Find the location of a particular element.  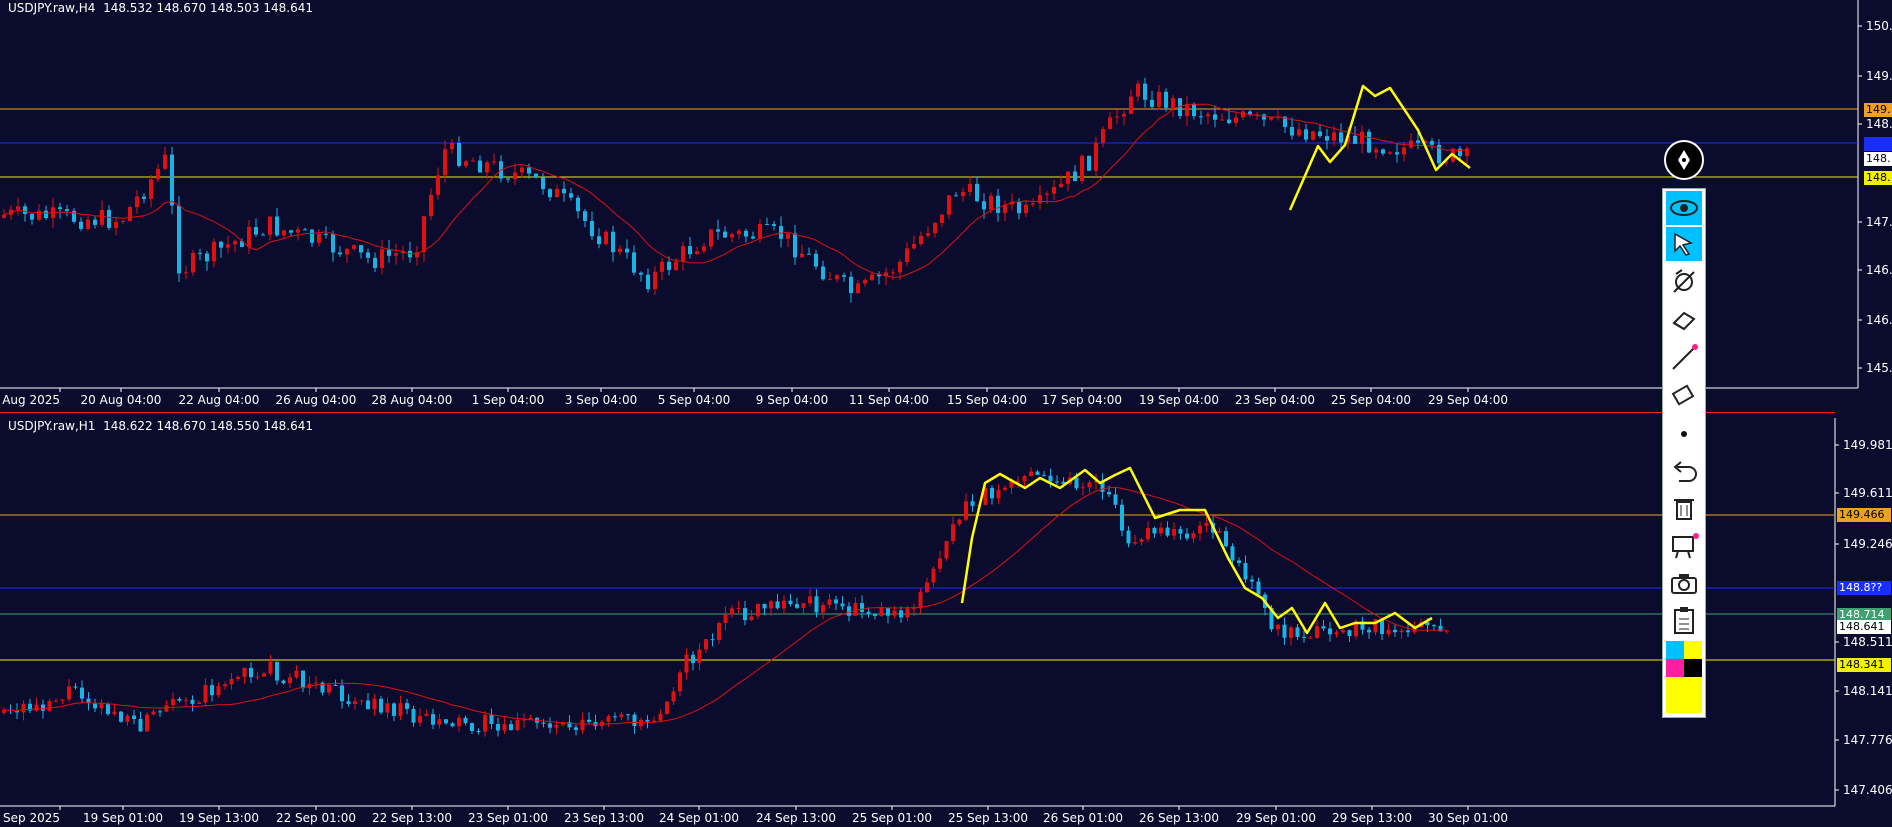

time-tick-label: 24 Sep 01:00 is located at coordinates (699, 818).